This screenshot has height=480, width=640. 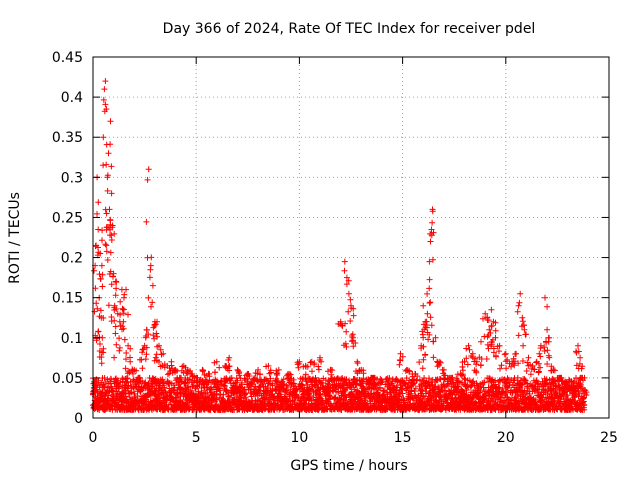 What do you see at coordinates (348, 466) in the screenshot?
I see `x-axis-label: GPS time / hours` at bounding box center [348, 466].